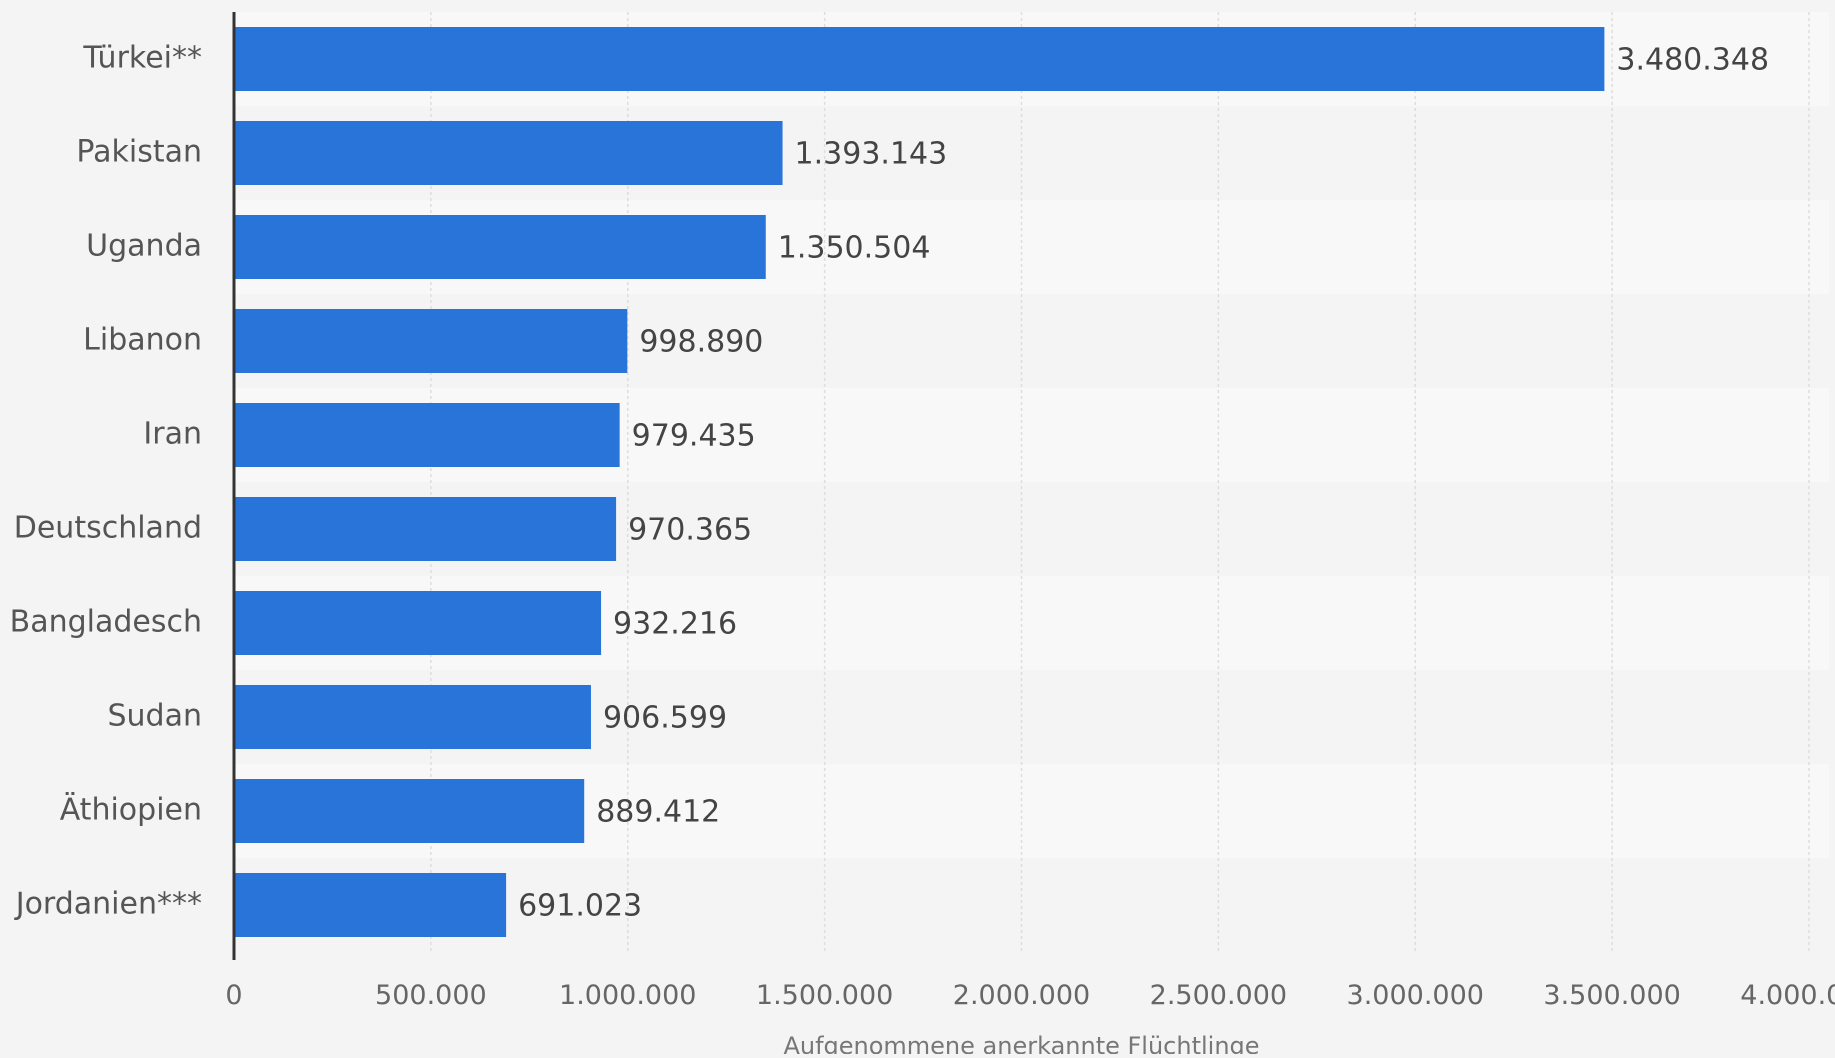  What do you see at coordinates (690, 530) in the screenshot?
I see `value-label: 970.365` at bounding box center [690, 530].